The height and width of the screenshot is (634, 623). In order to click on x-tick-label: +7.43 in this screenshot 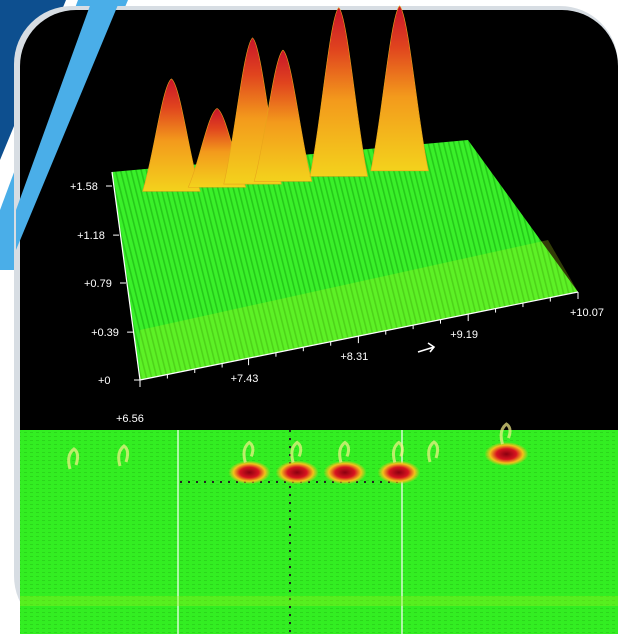, I will do `click(245, 379)`.